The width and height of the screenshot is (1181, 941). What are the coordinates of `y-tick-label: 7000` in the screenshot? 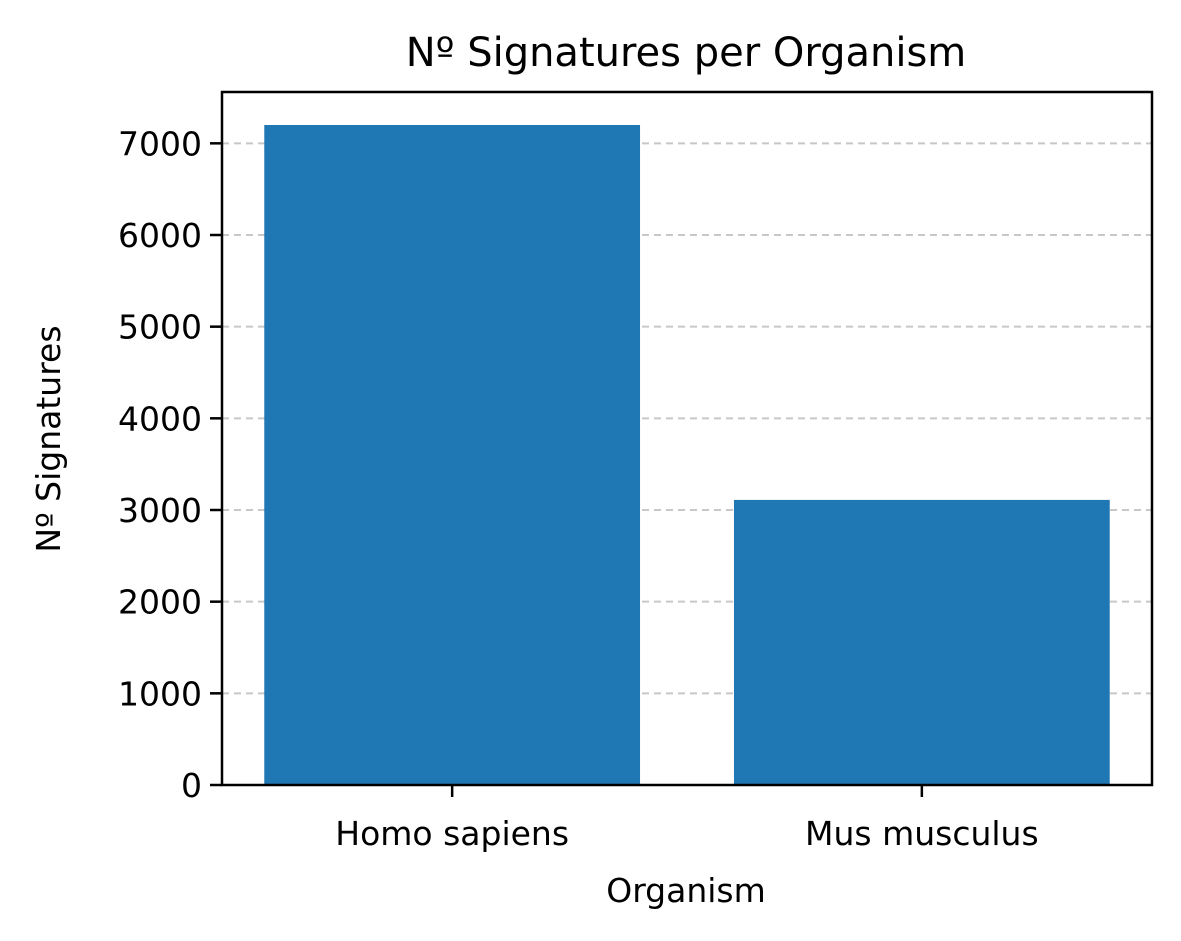 It's located at (160, 143).